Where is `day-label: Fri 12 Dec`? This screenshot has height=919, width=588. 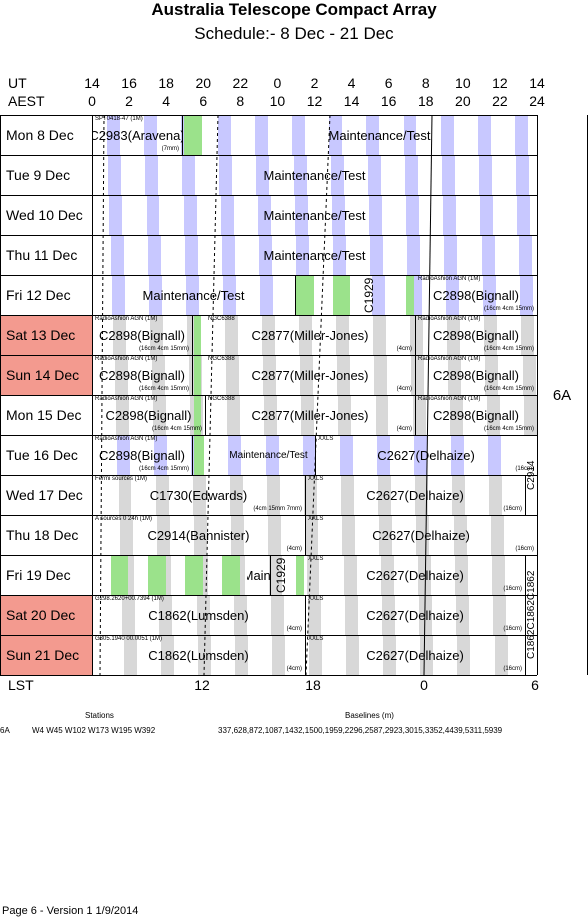 day-label: Fri 12 Dec is located at coordinates (38, 295).